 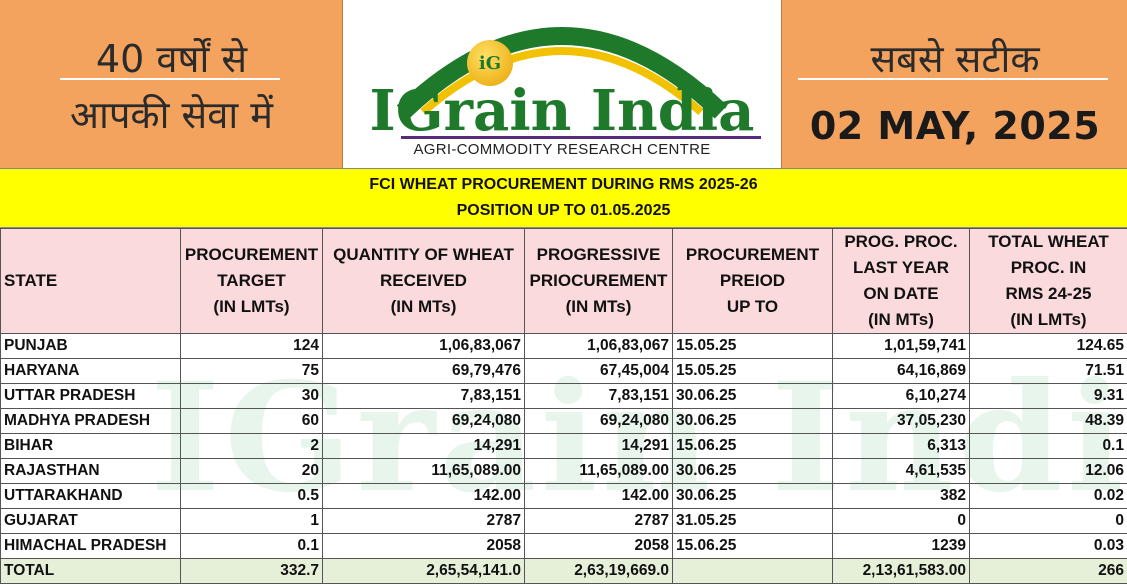 What do you see at coordinates (90, 571) in the screenshot?
I see `total-label: TOTAL` at bounding box center [90, 571].